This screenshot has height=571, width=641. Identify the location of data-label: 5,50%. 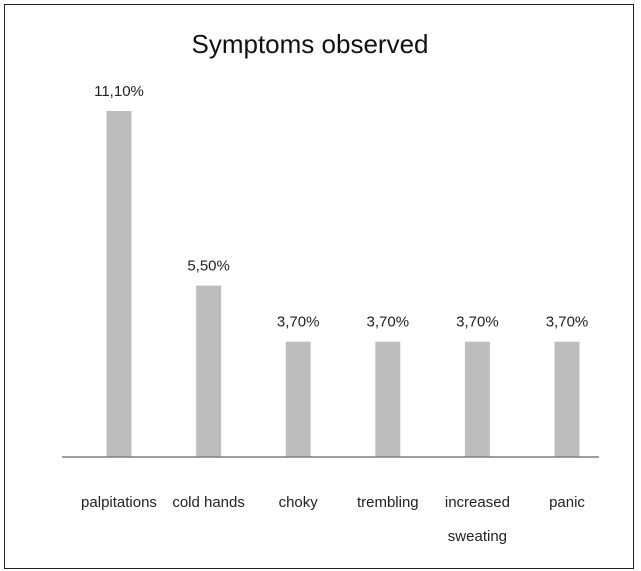
(208, 266).